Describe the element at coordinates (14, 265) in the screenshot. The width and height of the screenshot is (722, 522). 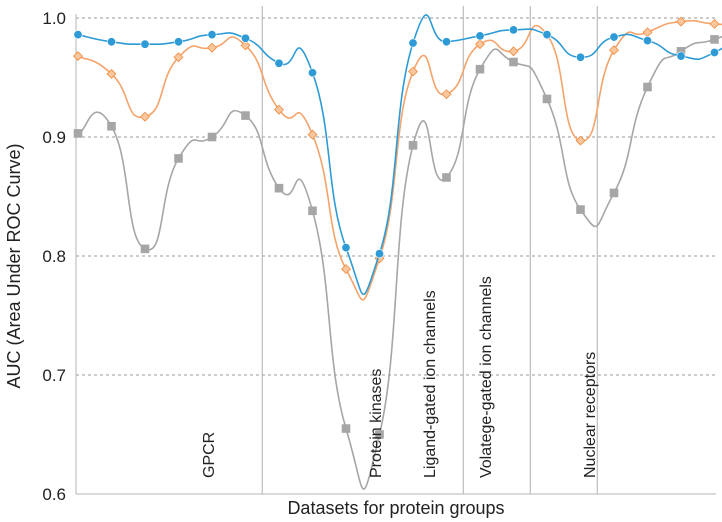
I see `y-axis-title: AUC (Area Under ROC Curve)` at that location.